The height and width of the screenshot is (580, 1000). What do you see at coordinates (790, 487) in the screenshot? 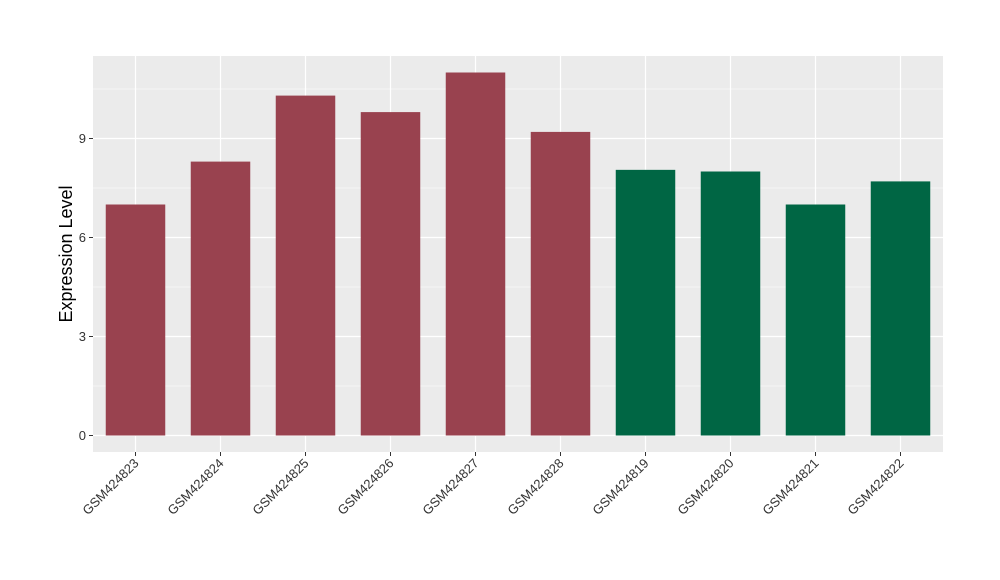
I see `x-tick-label: GSM424821` at bounding box center [790, 487].